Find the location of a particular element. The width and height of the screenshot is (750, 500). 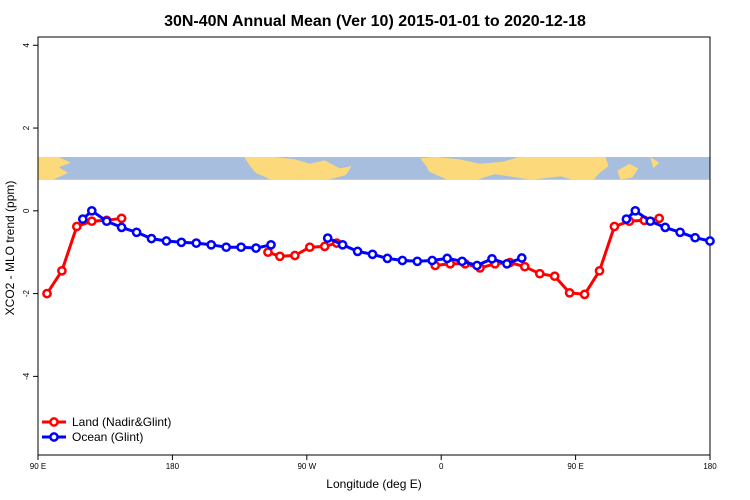

legend: Land (Nadir&Glint)Ocean (Glint) is located at coordinates (106, 429).